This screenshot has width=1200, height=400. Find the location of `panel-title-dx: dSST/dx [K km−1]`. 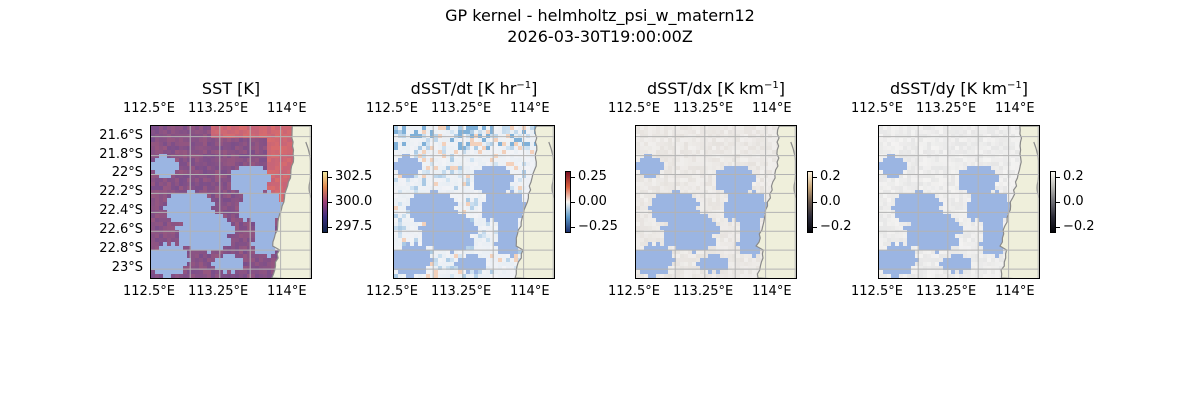

panel-title-dx: dSST/dx [K km−1] is located at coordinates (716, 89).